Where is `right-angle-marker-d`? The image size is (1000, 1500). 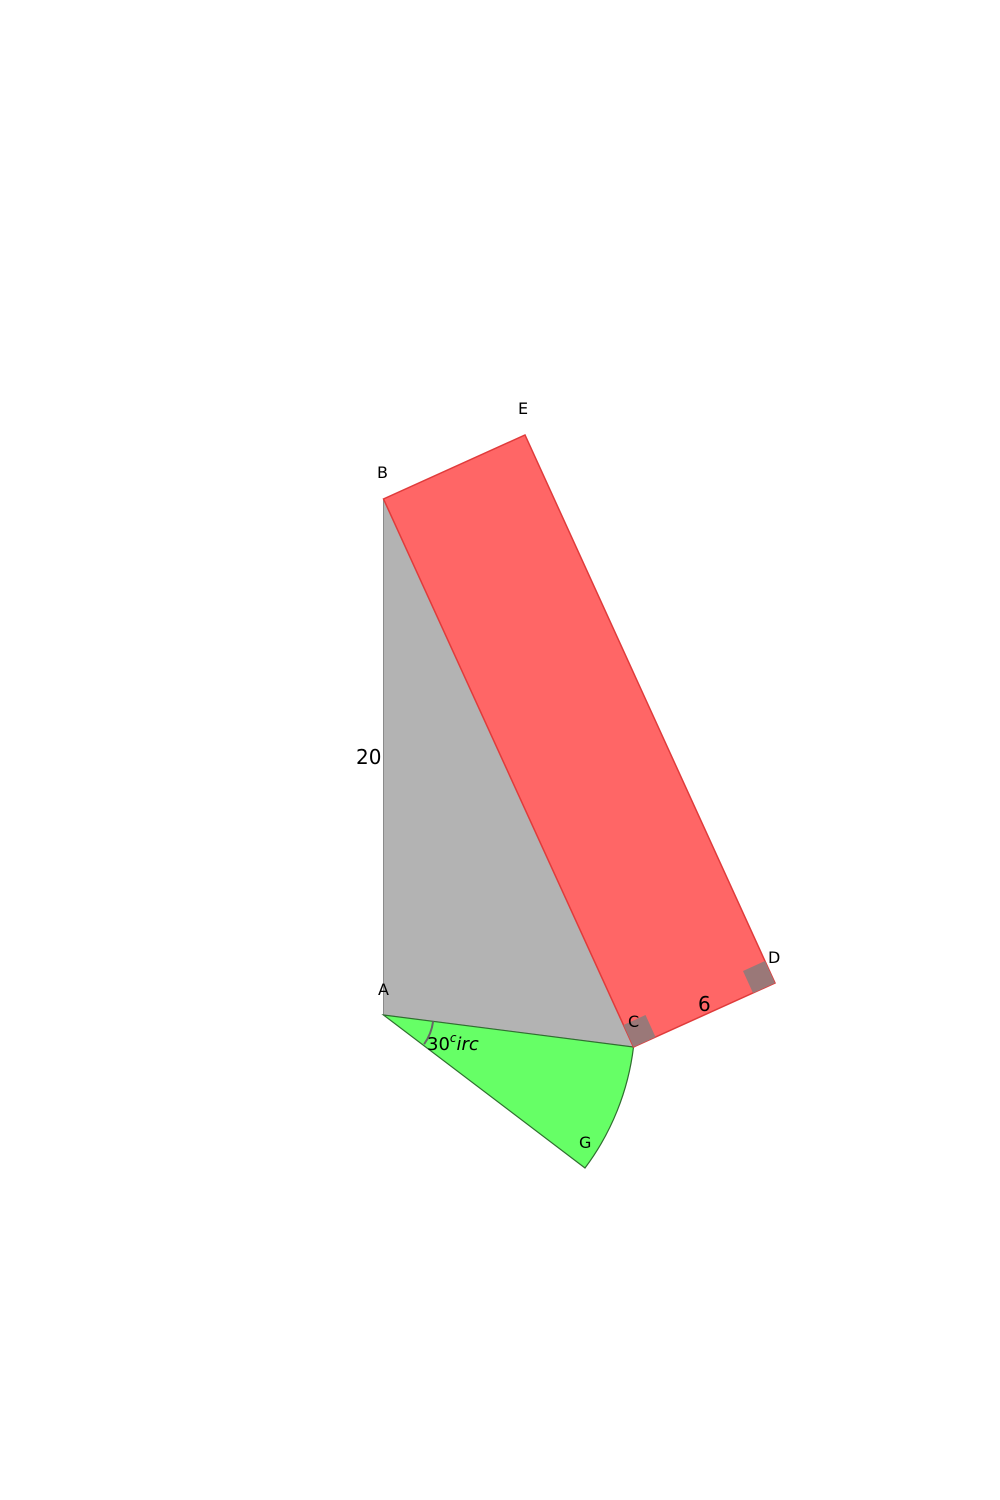 right-angle-marker-d is located at coordinates (759, 977).